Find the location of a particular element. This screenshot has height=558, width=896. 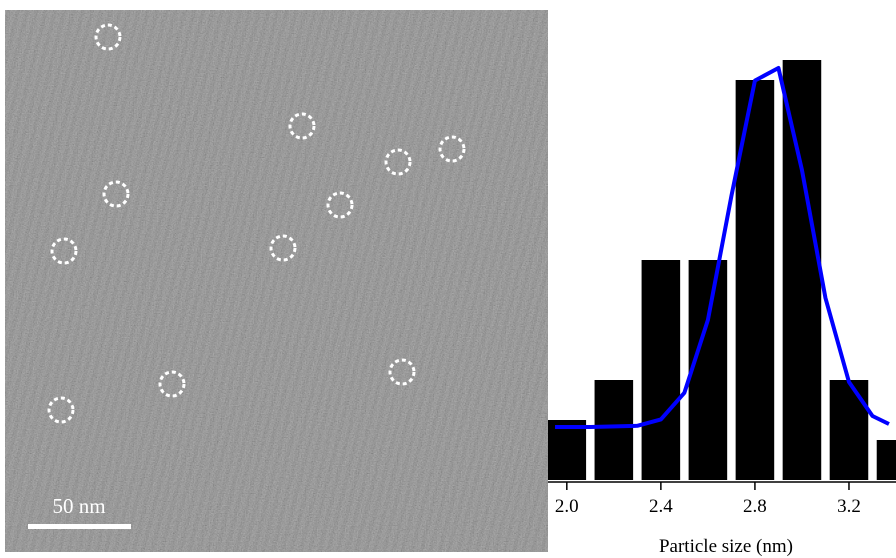

scale-bar-label: 50 nm is located at coordinates (78, 506).